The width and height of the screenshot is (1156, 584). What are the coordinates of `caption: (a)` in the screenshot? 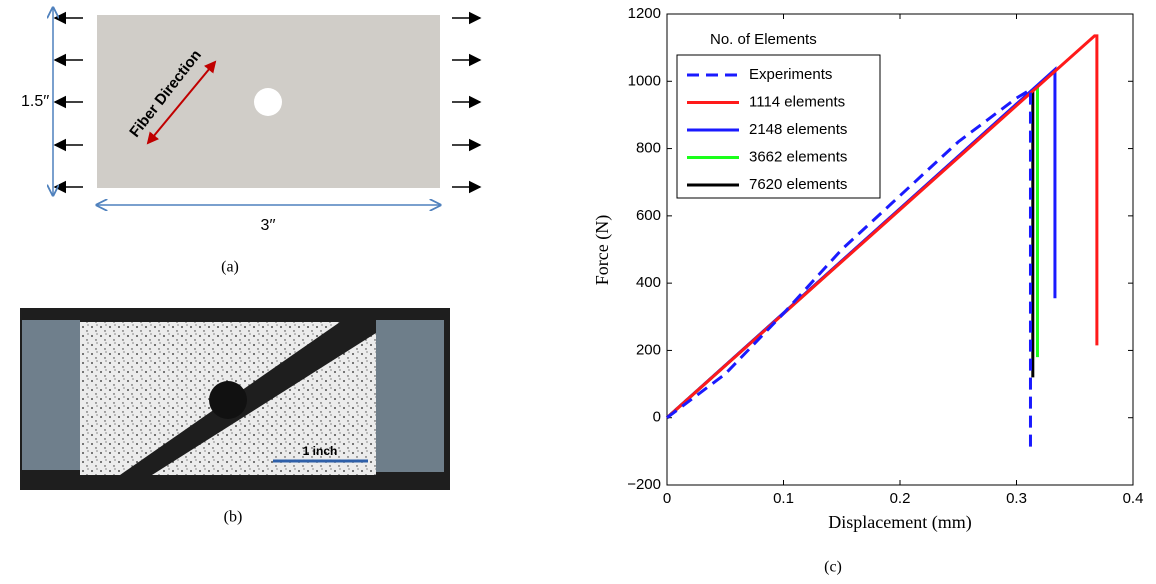 It's located at (230, 267).